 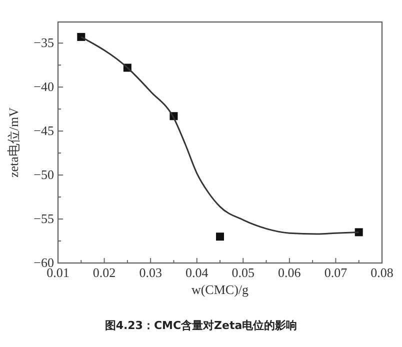 I want to click on caption: 图4.23：CMC含量对Zeta电位的影响, so click(x=201, y=325).